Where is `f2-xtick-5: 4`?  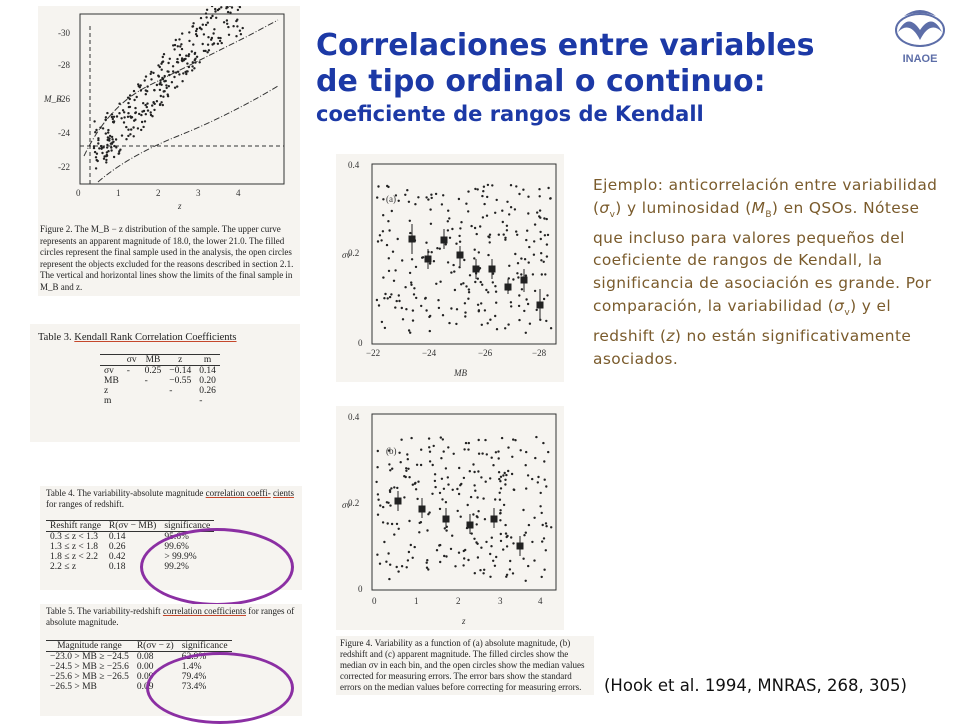
f2-xtick-5: 4 is located at coordinates (238, 193).